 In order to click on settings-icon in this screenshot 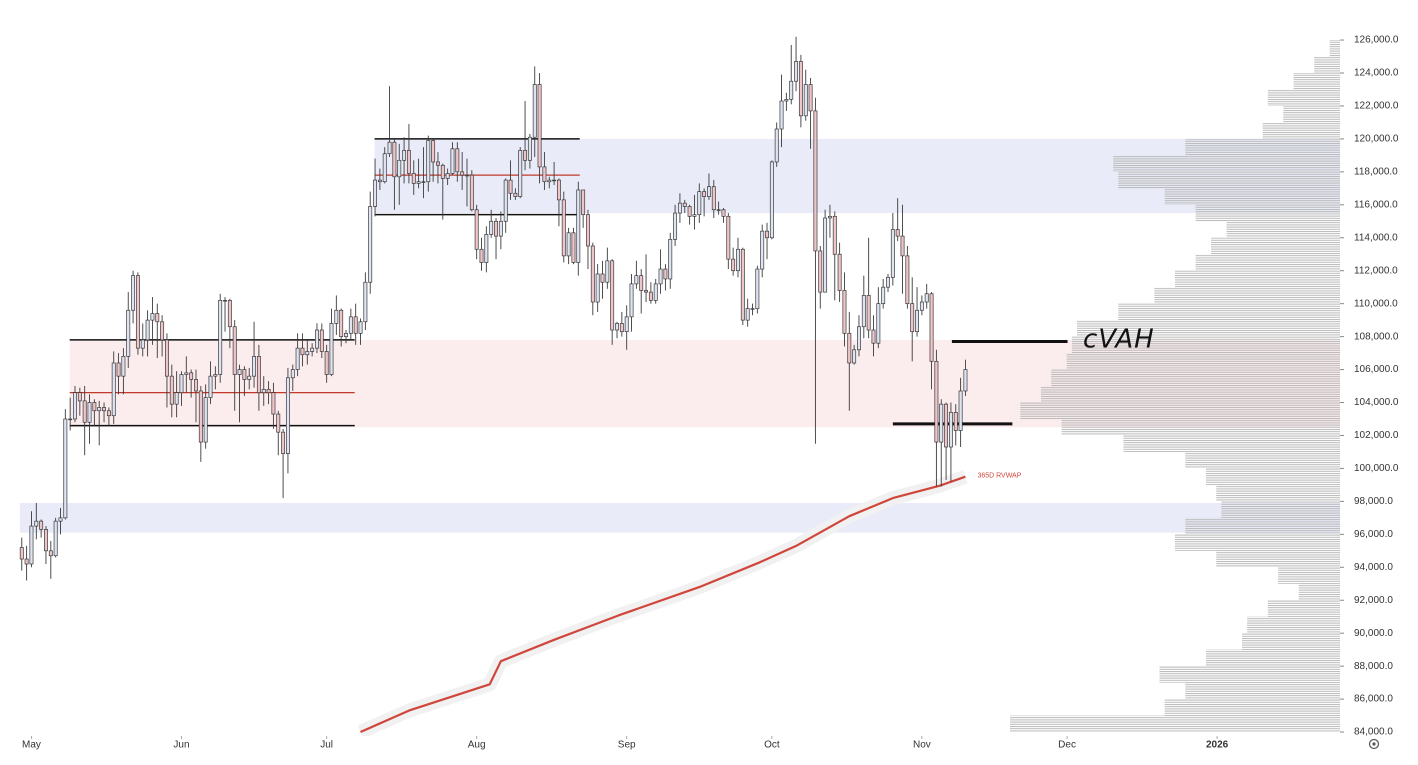, I will do `click(1374, 744)`.